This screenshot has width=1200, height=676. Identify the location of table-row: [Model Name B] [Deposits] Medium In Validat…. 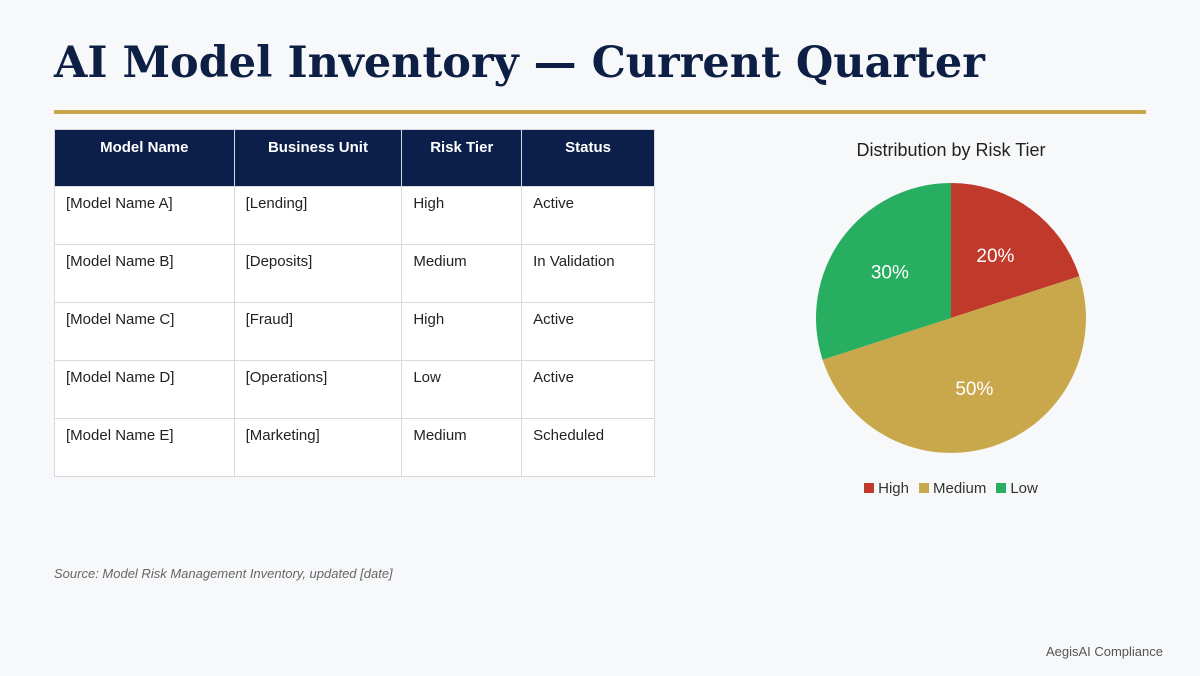
(354, 273).